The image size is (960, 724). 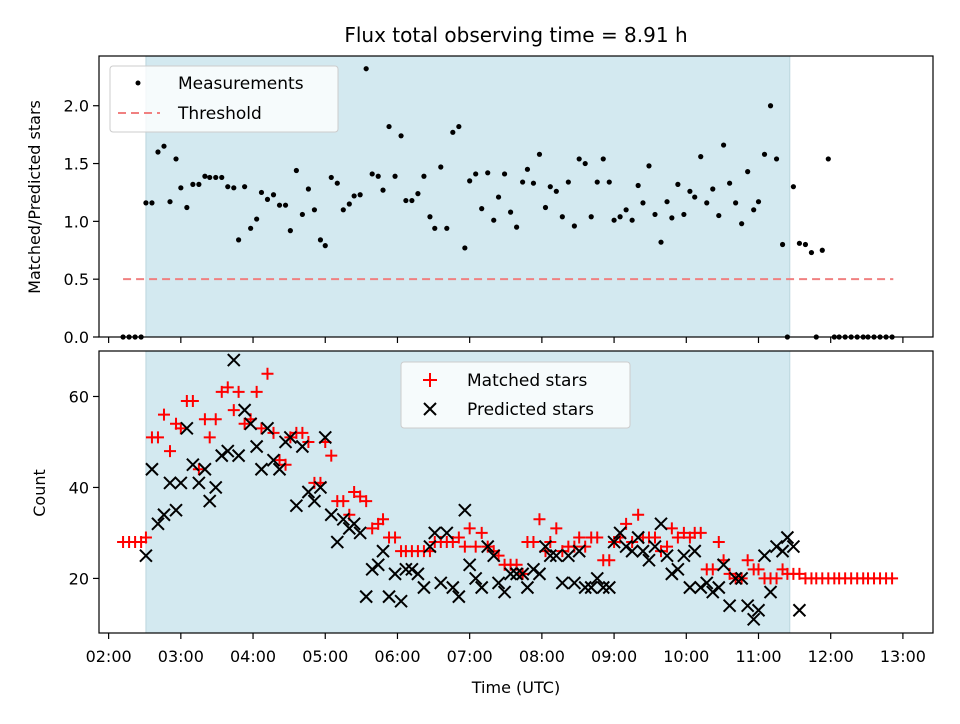 What do you see at coordinates (515, 35) in the screenshot?
I see `top-chart-title: Flux total observing time = 8.91 h` at bounding box center [515, 35].